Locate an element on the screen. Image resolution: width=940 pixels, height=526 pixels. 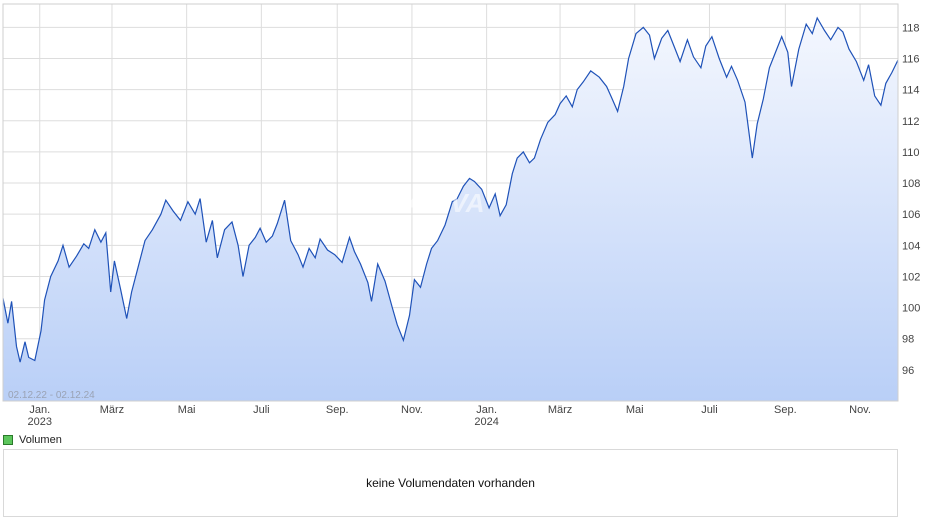
volume-legend-swatch is located at coordinates (8, 440).